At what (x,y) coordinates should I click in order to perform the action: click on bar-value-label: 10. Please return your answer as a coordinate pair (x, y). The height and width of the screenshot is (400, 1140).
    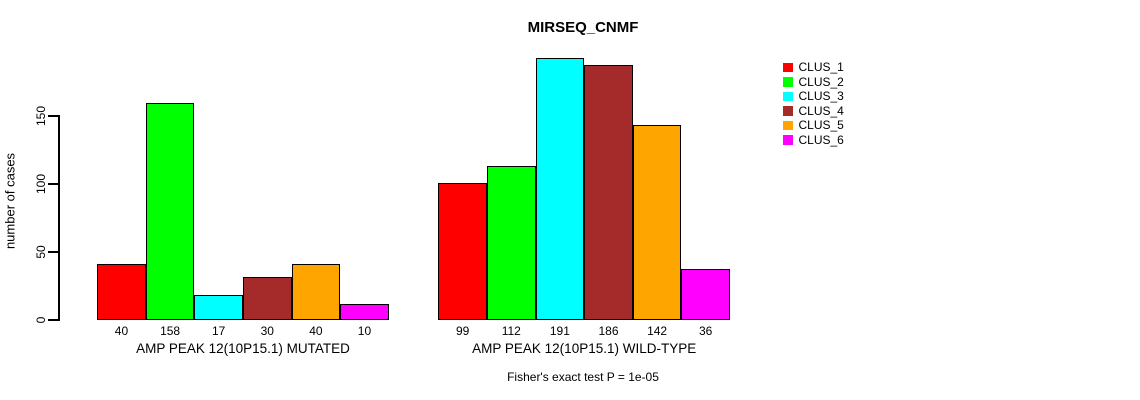
    Looking at the image, I should click on (364, 331).